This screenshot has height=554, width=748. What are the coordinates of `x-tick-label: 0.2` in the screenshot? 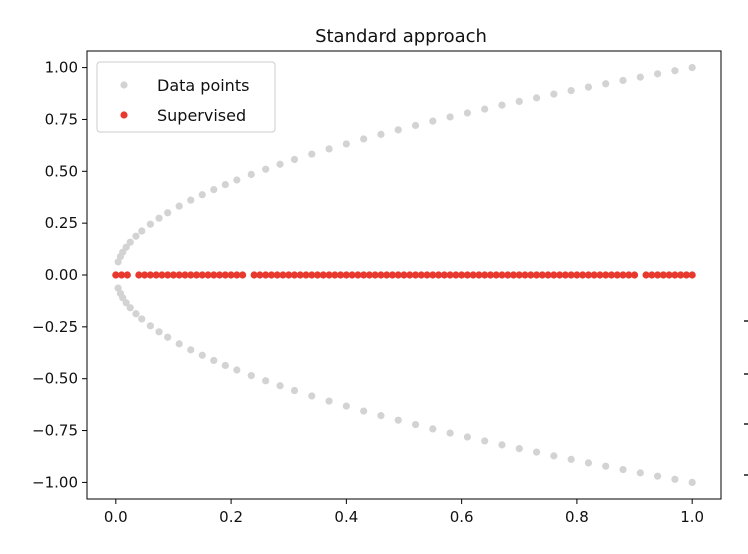 It's located at (231, 517).